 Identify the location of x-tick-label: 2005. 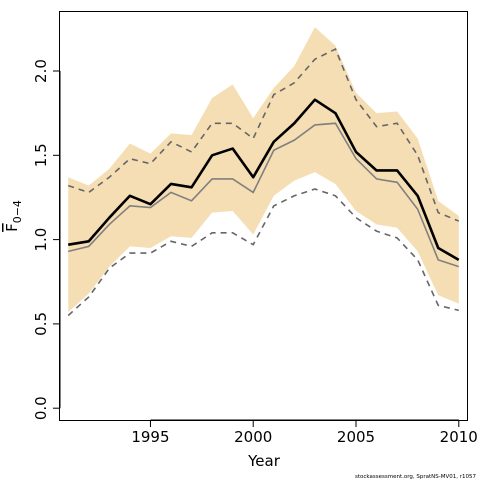
(356, 437).